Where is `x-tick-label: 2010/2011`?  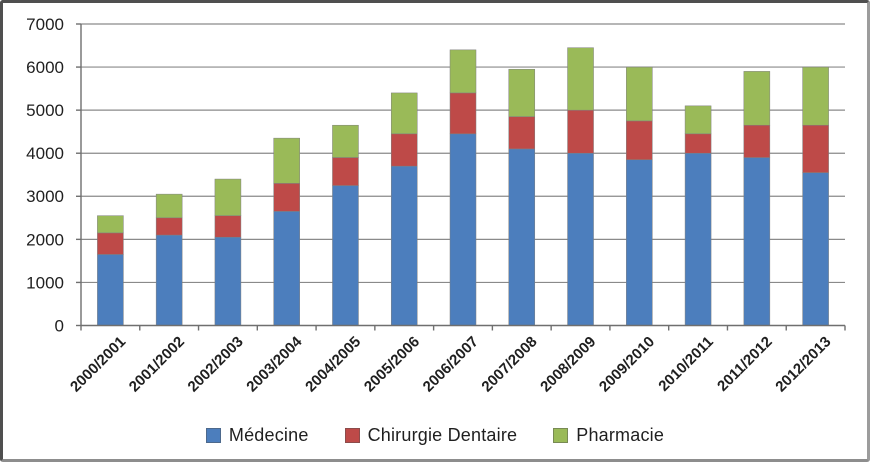
x-tick-label: 2010/2011 is located at coordinates (686, 364).